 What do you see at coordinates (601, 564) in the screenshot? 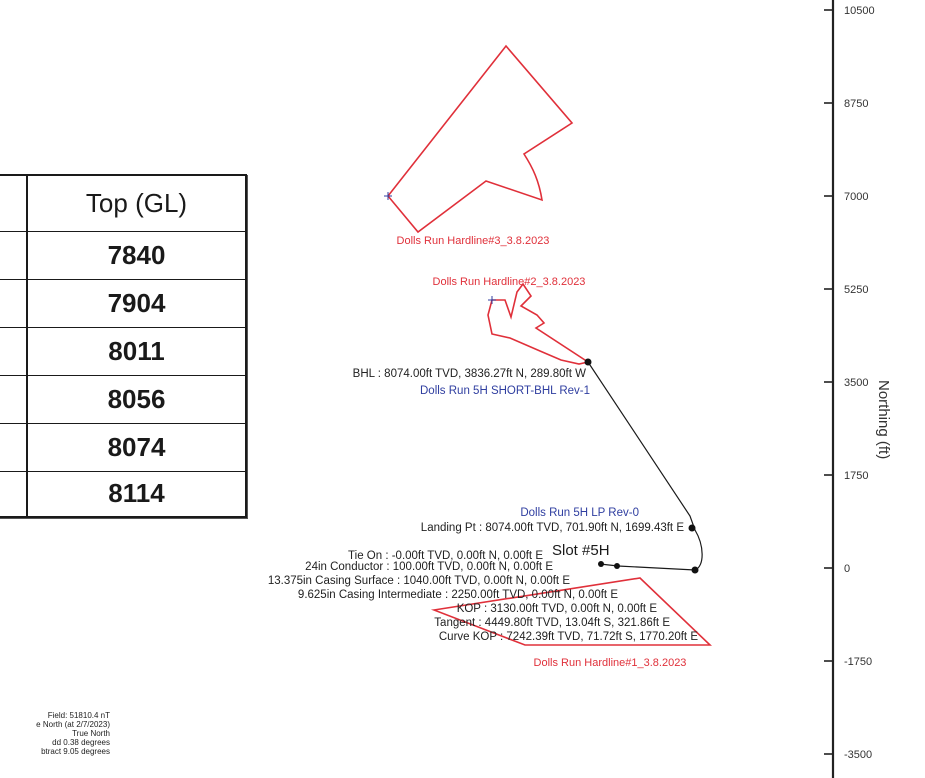
I see `surface-point` at bounding box center [601, 564].